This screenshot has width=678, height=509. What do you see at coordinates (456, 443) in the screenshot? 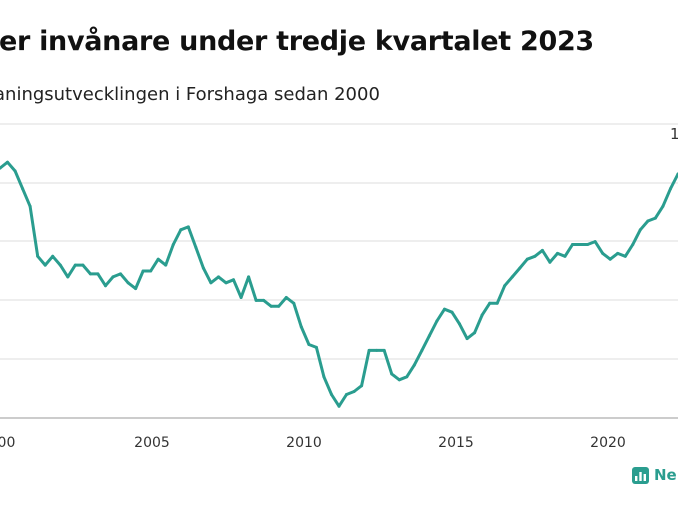
I see `x-tick-label: 2015` at bounding box center [456, 443].